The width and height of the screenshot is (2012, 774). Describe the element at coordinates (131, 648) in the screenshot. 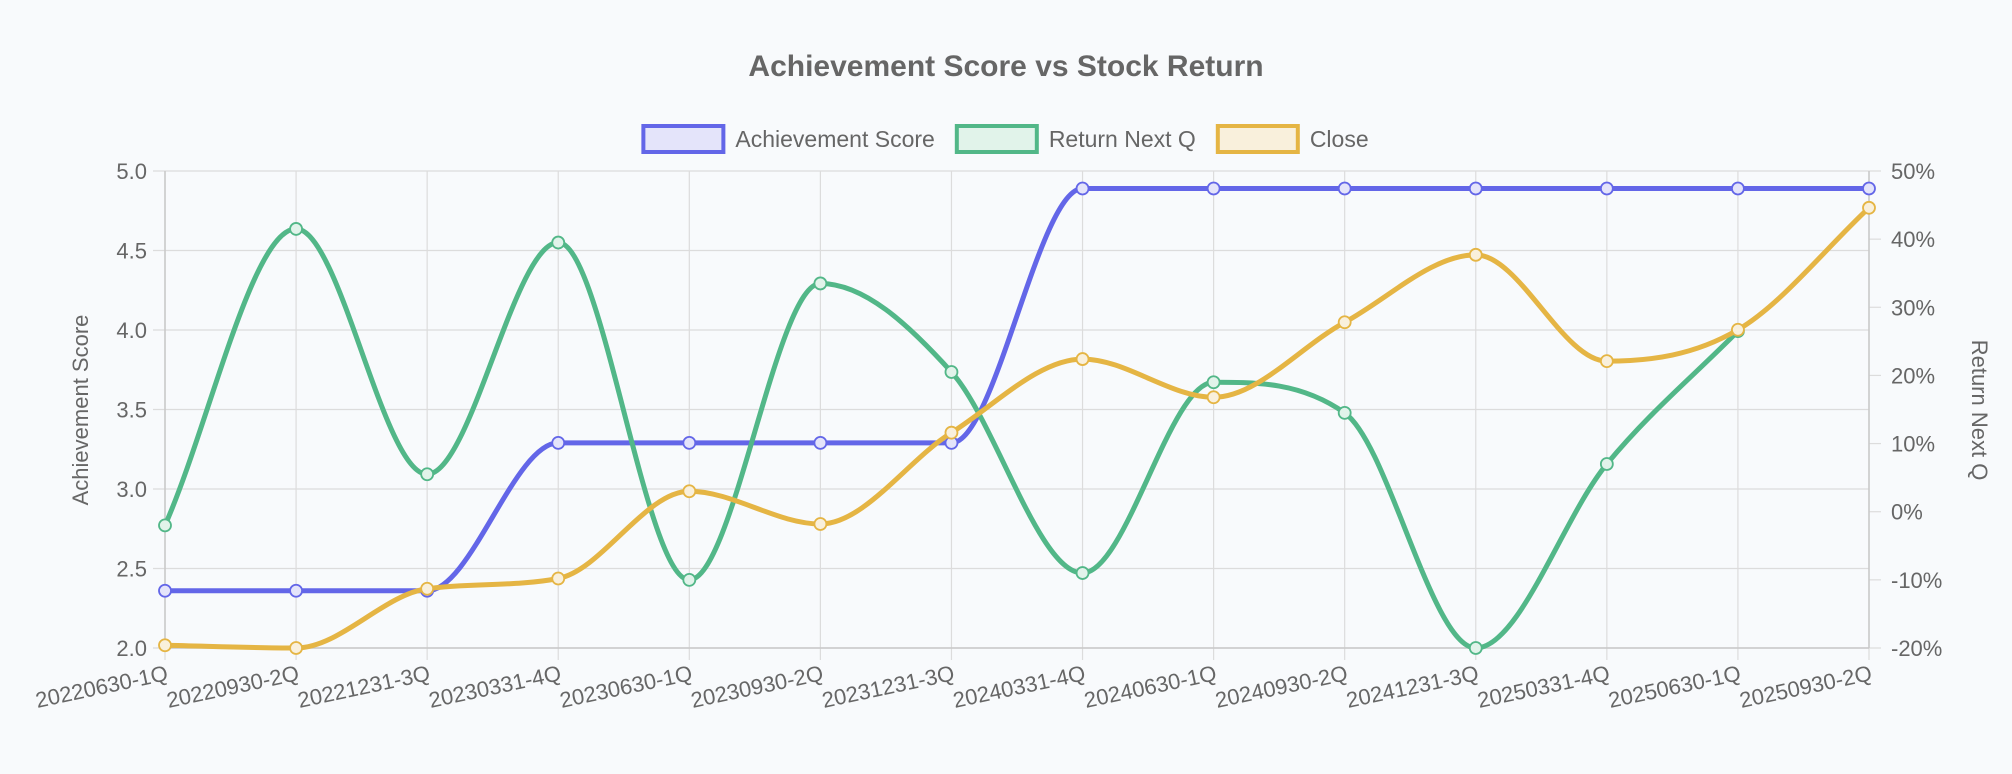

I see `left-tick-label: 2.0` at that location.